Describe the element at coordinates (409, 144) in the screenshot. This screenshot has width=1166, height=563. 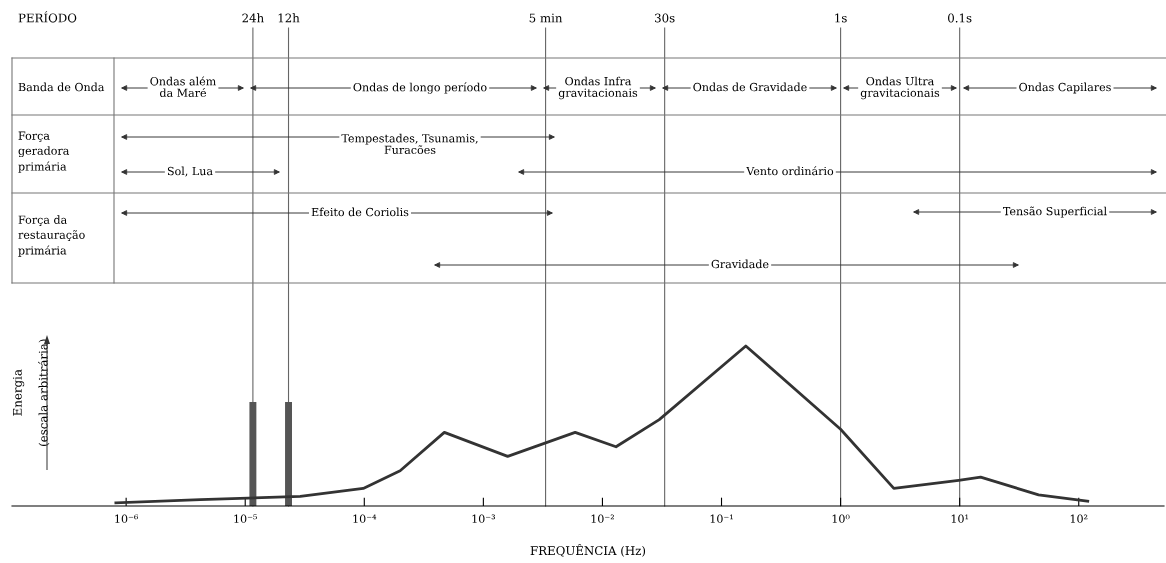
I see `text: Tempestades, Tsunamis, Furacões` at that location.